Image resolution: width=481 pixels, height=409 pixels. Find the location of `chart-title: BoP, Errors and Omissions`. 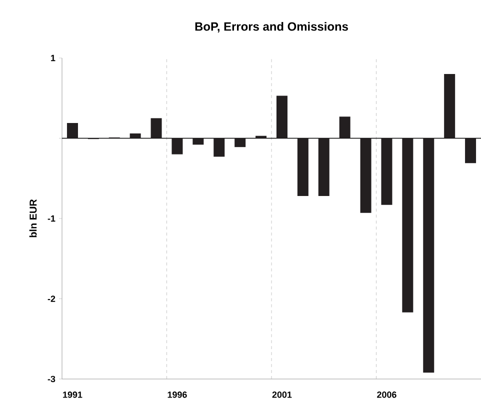

chart-title: BoP, Errors and Omissions is located at coordinates (271, 27).